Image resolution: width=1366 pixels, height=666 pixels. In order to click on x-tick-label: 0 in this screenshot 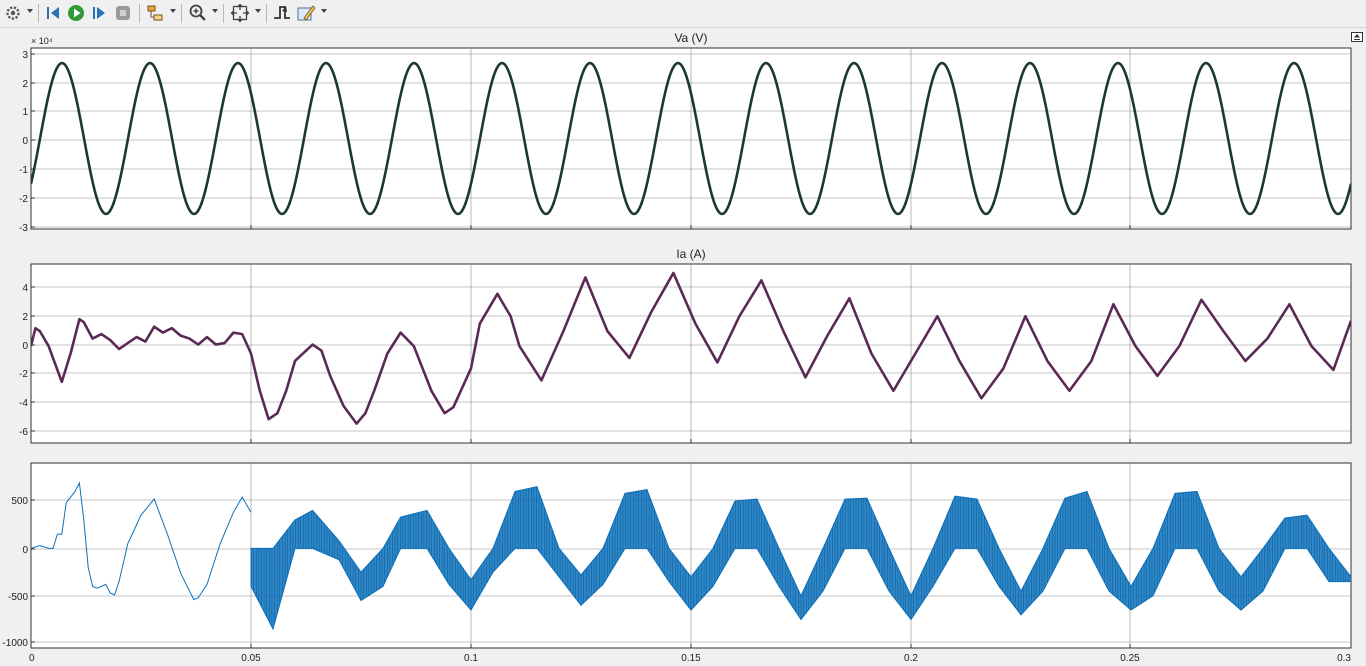, I will do `click(32, 658)`.